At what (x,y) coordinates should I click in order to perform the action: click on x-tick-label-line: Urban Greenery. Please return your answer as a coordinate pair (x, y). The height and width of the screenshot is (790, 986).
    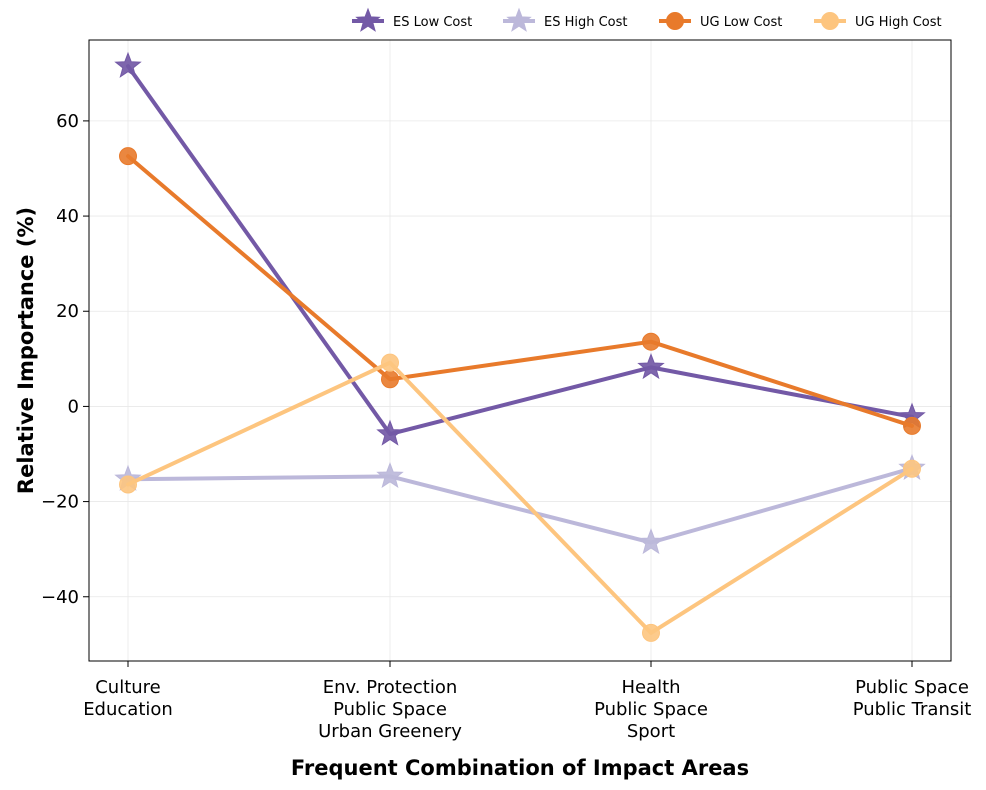
    Looking at the image, I should click on (390, 731).